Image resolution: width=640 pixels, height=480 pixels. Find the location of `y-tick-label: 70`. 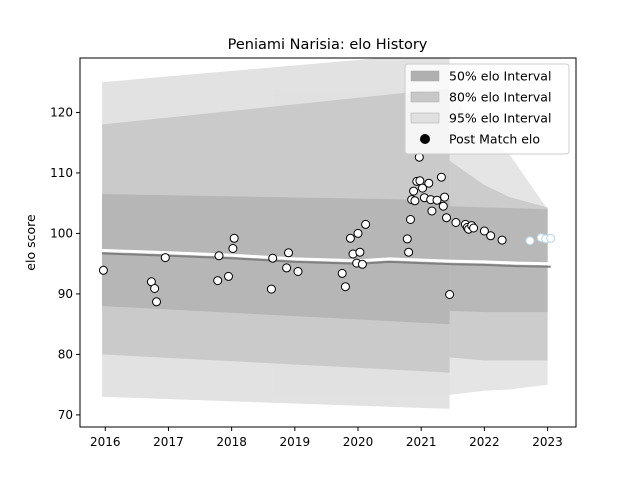

y-tick-label: 70 is located at coordinates (65, 415).